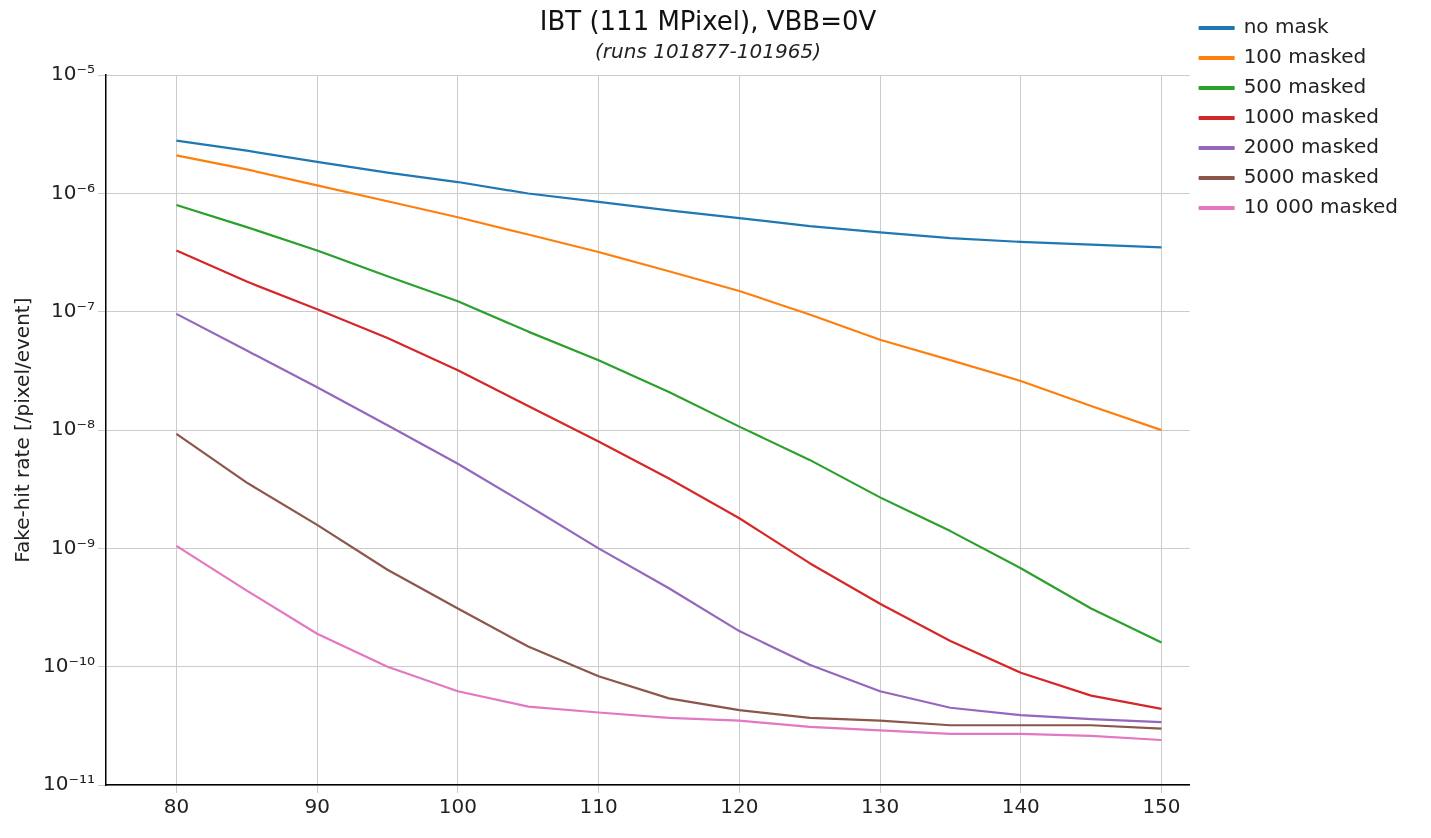  What do you see at coordinates (1311, 116) in the screenshot?
I see `legend-label: 1000 masked` at bounding box center [1311, 116].